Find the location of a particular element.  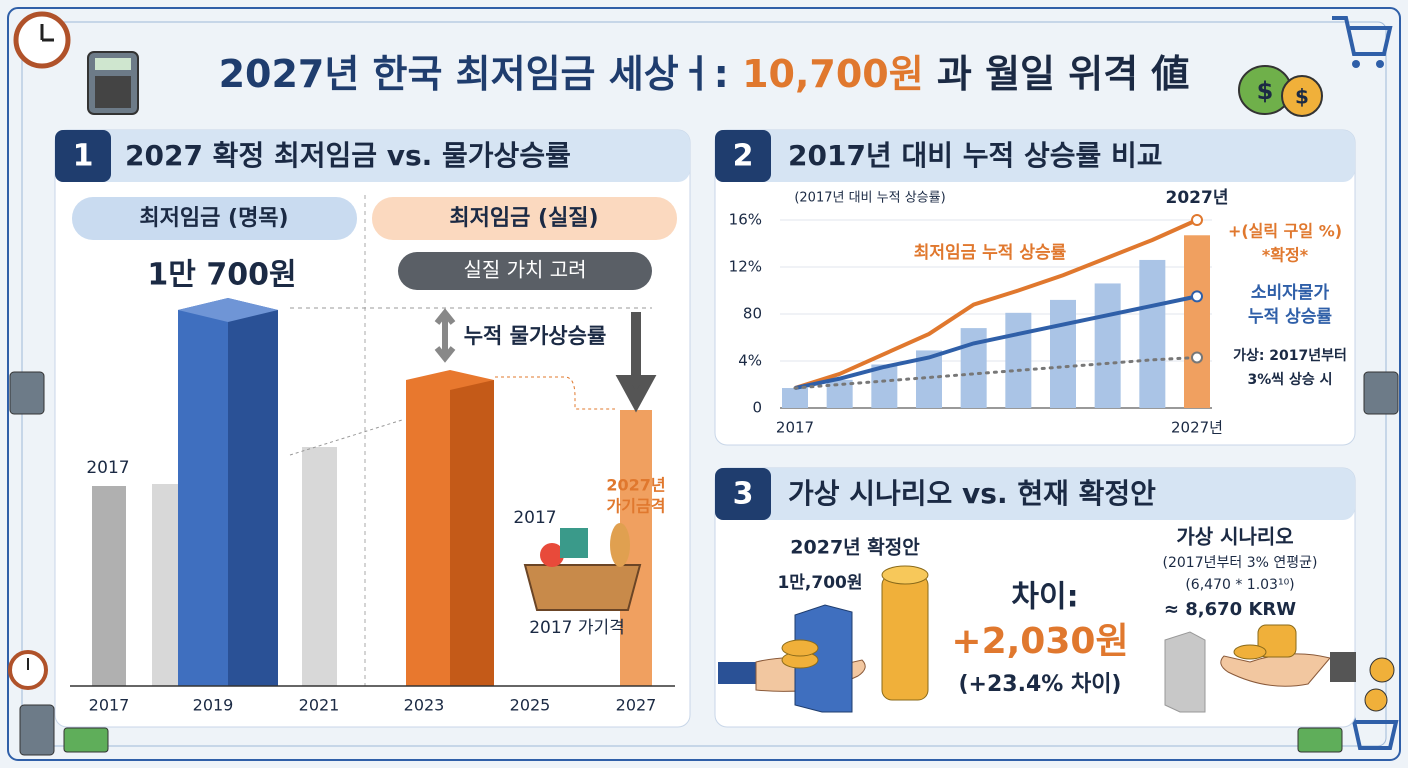

panel-heading: 가상 시나리오 vs. 현재 확정안 is located at coordinates (972, 493).